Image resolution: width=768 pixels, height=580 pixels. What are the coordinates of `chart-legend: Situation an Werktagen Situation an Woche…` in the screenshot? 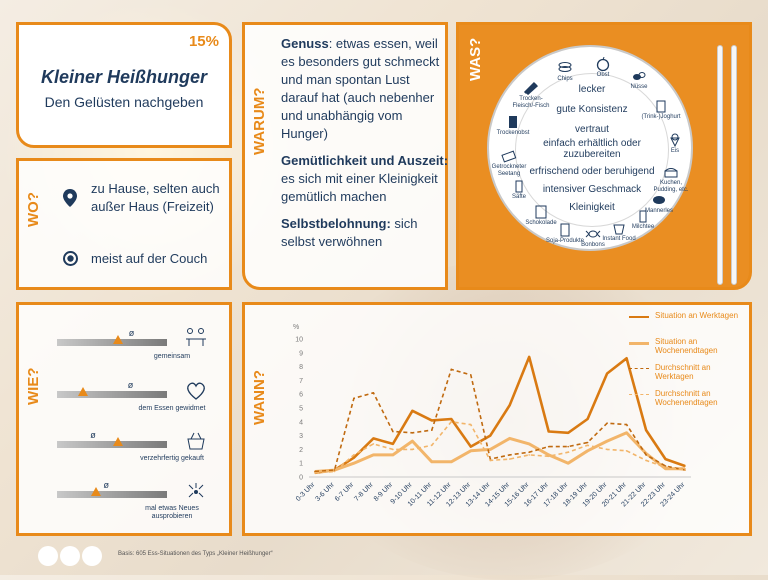 It's located at (689, 363).